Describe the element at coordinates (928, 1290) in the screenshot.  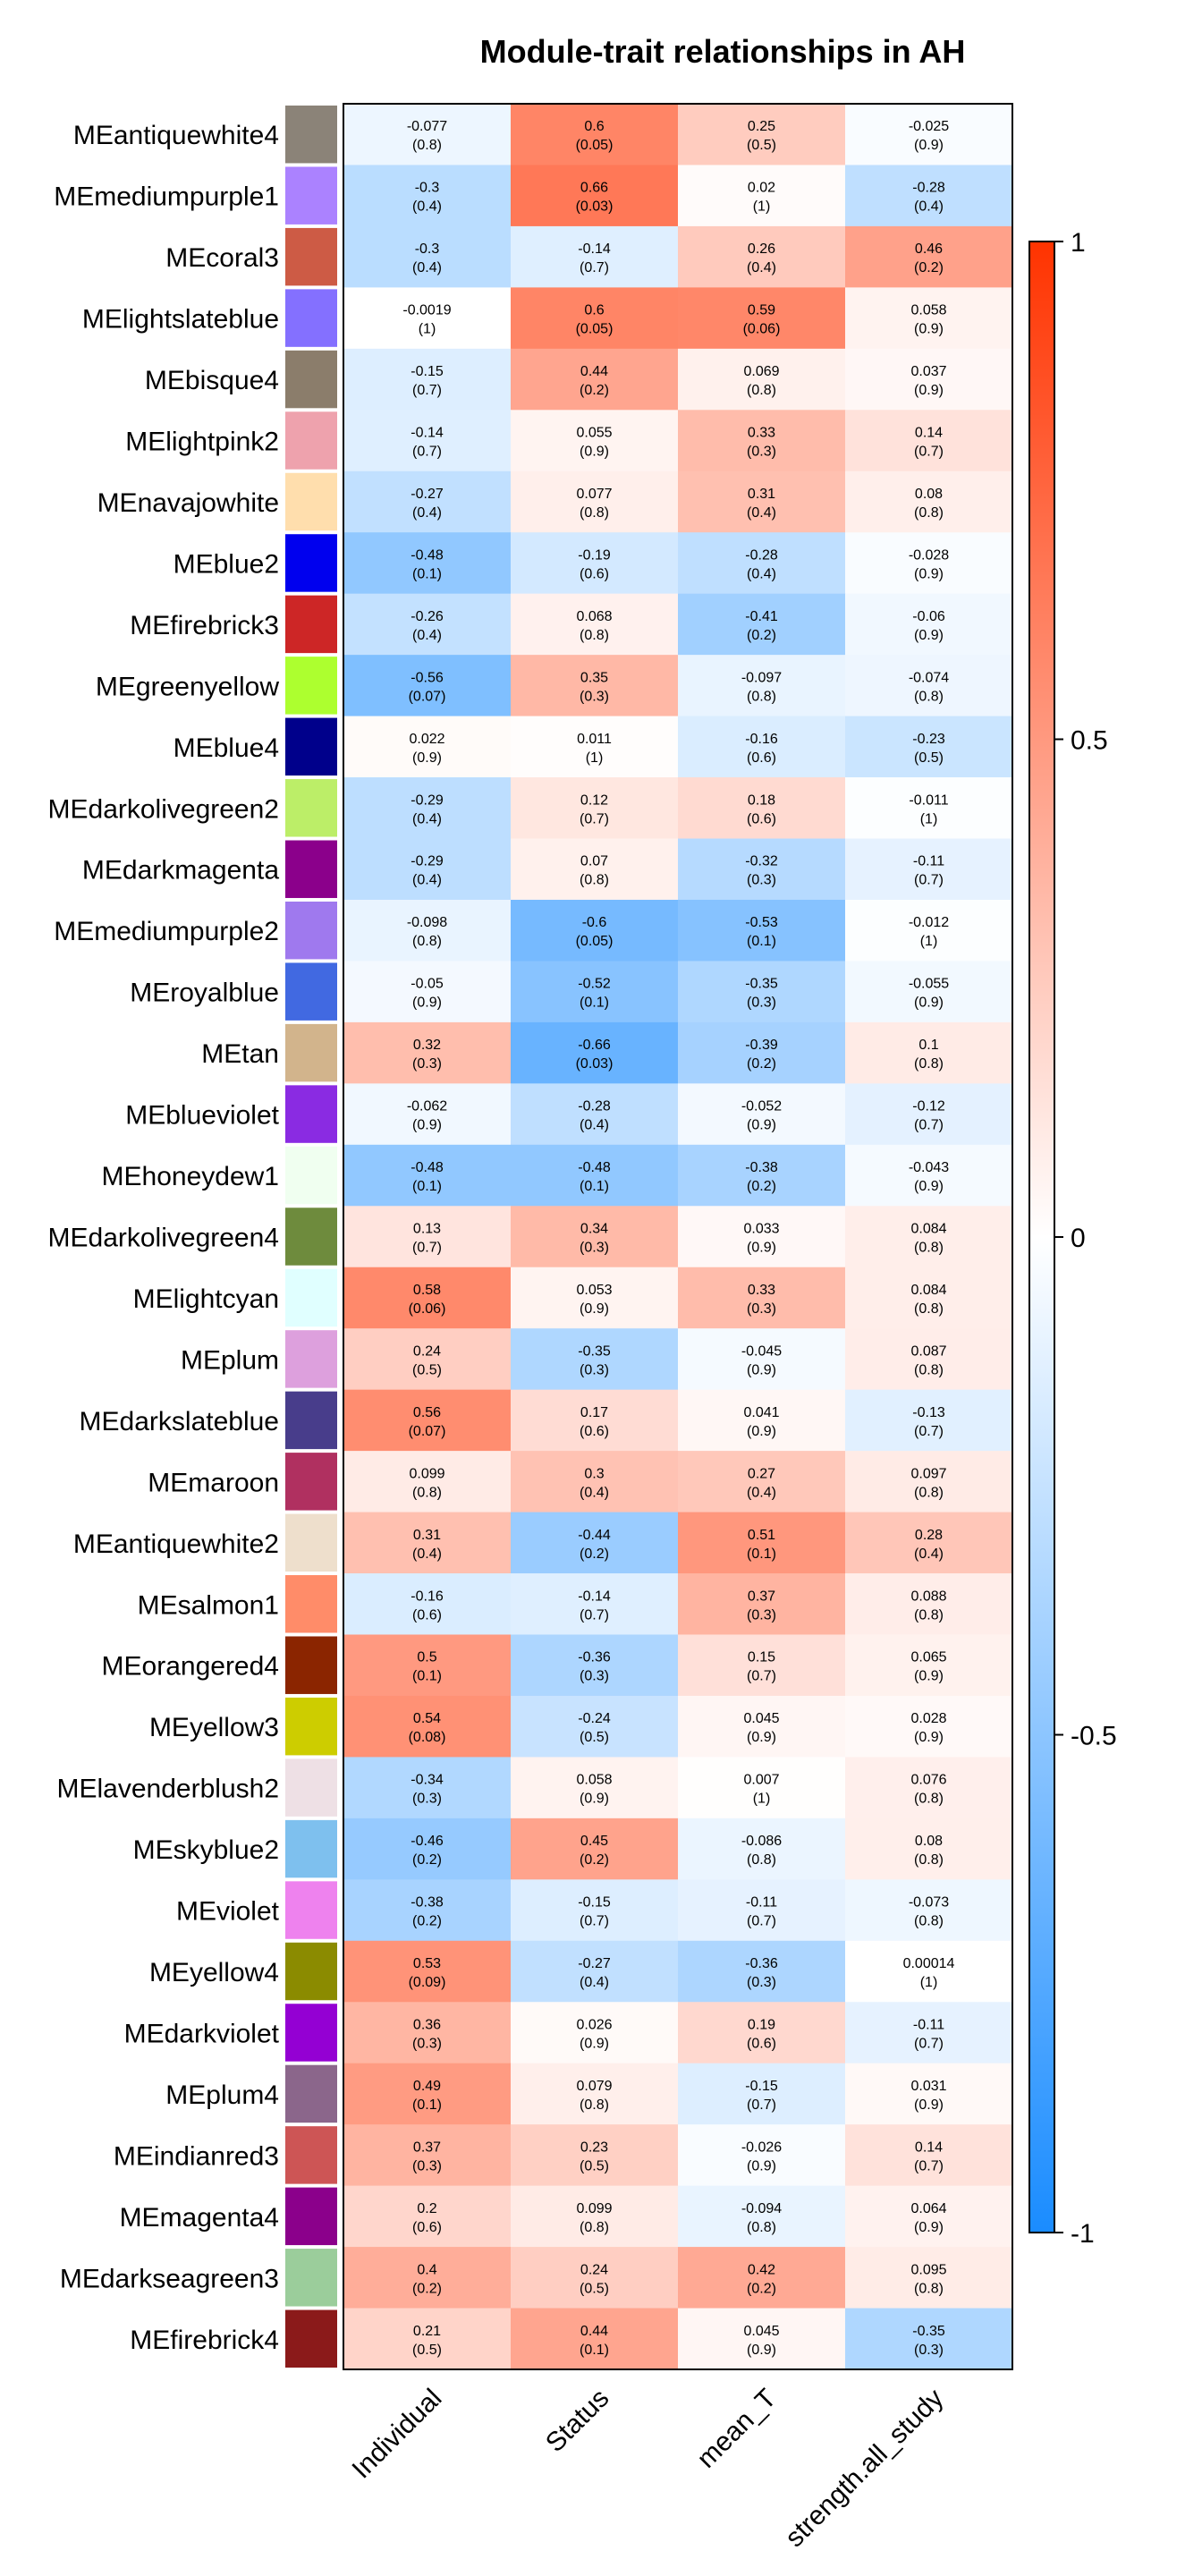
I see `cell-correlation: 0.084` at that location.